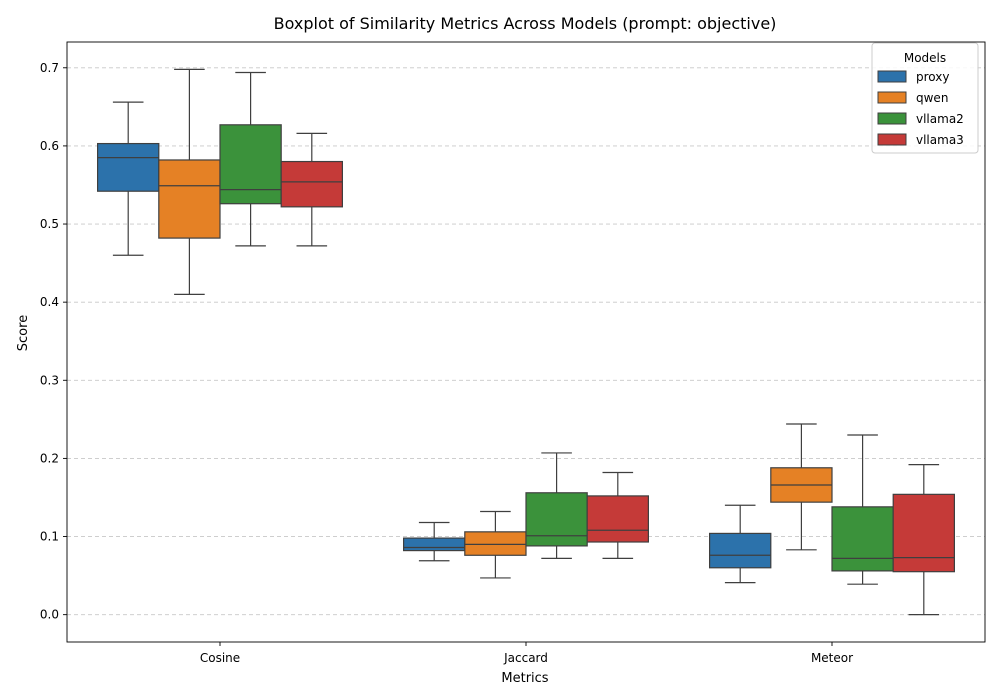 This screenshot has height=700, width=1000. What do you see at coordinates (220, 658) in the screenshot?
I see `x-tick-label: Cosine` at bounding box center [220, 658].